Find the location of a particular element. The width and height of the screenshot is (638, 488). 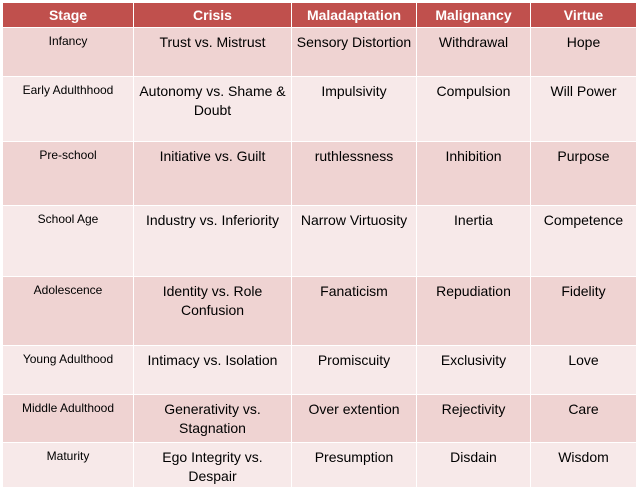

cell-malignancy: Disdain is located at coordinates (473, 465).